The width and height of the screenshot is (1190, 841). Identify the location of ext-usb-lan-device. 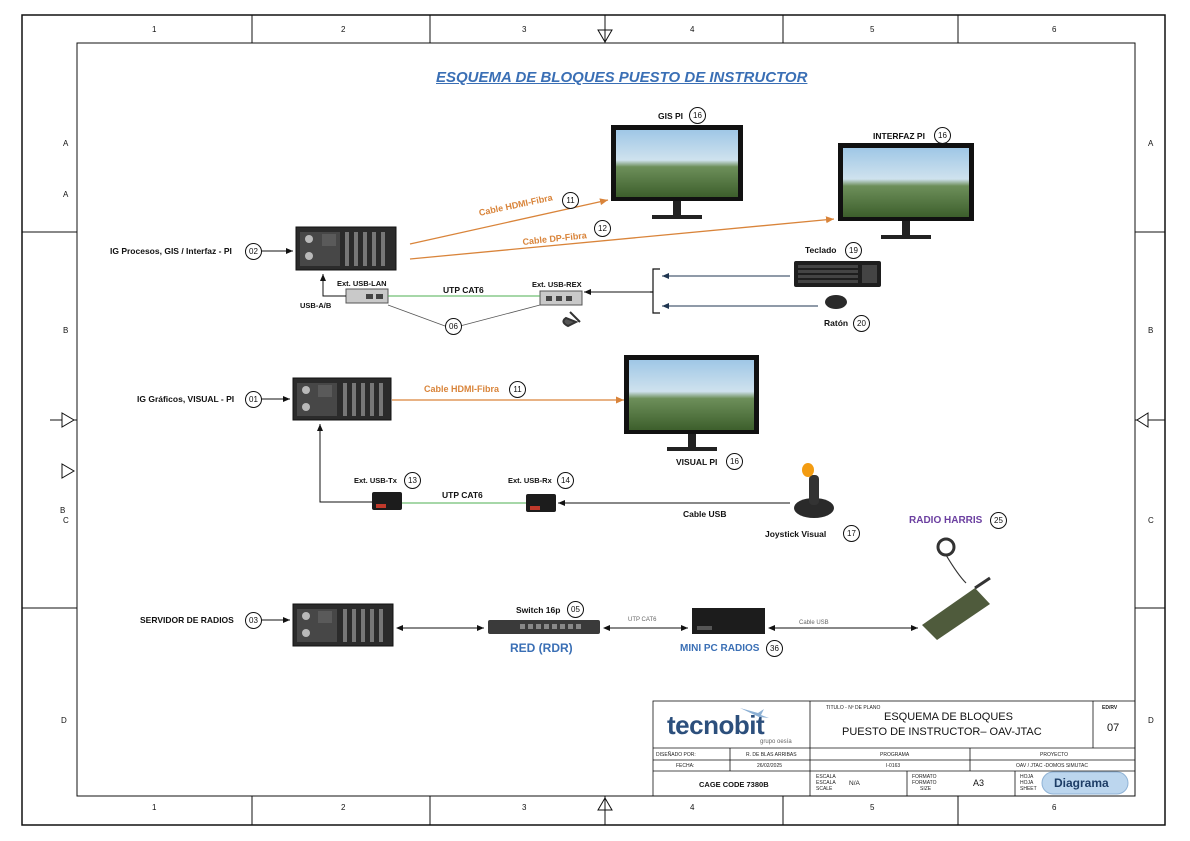
(367, 296).